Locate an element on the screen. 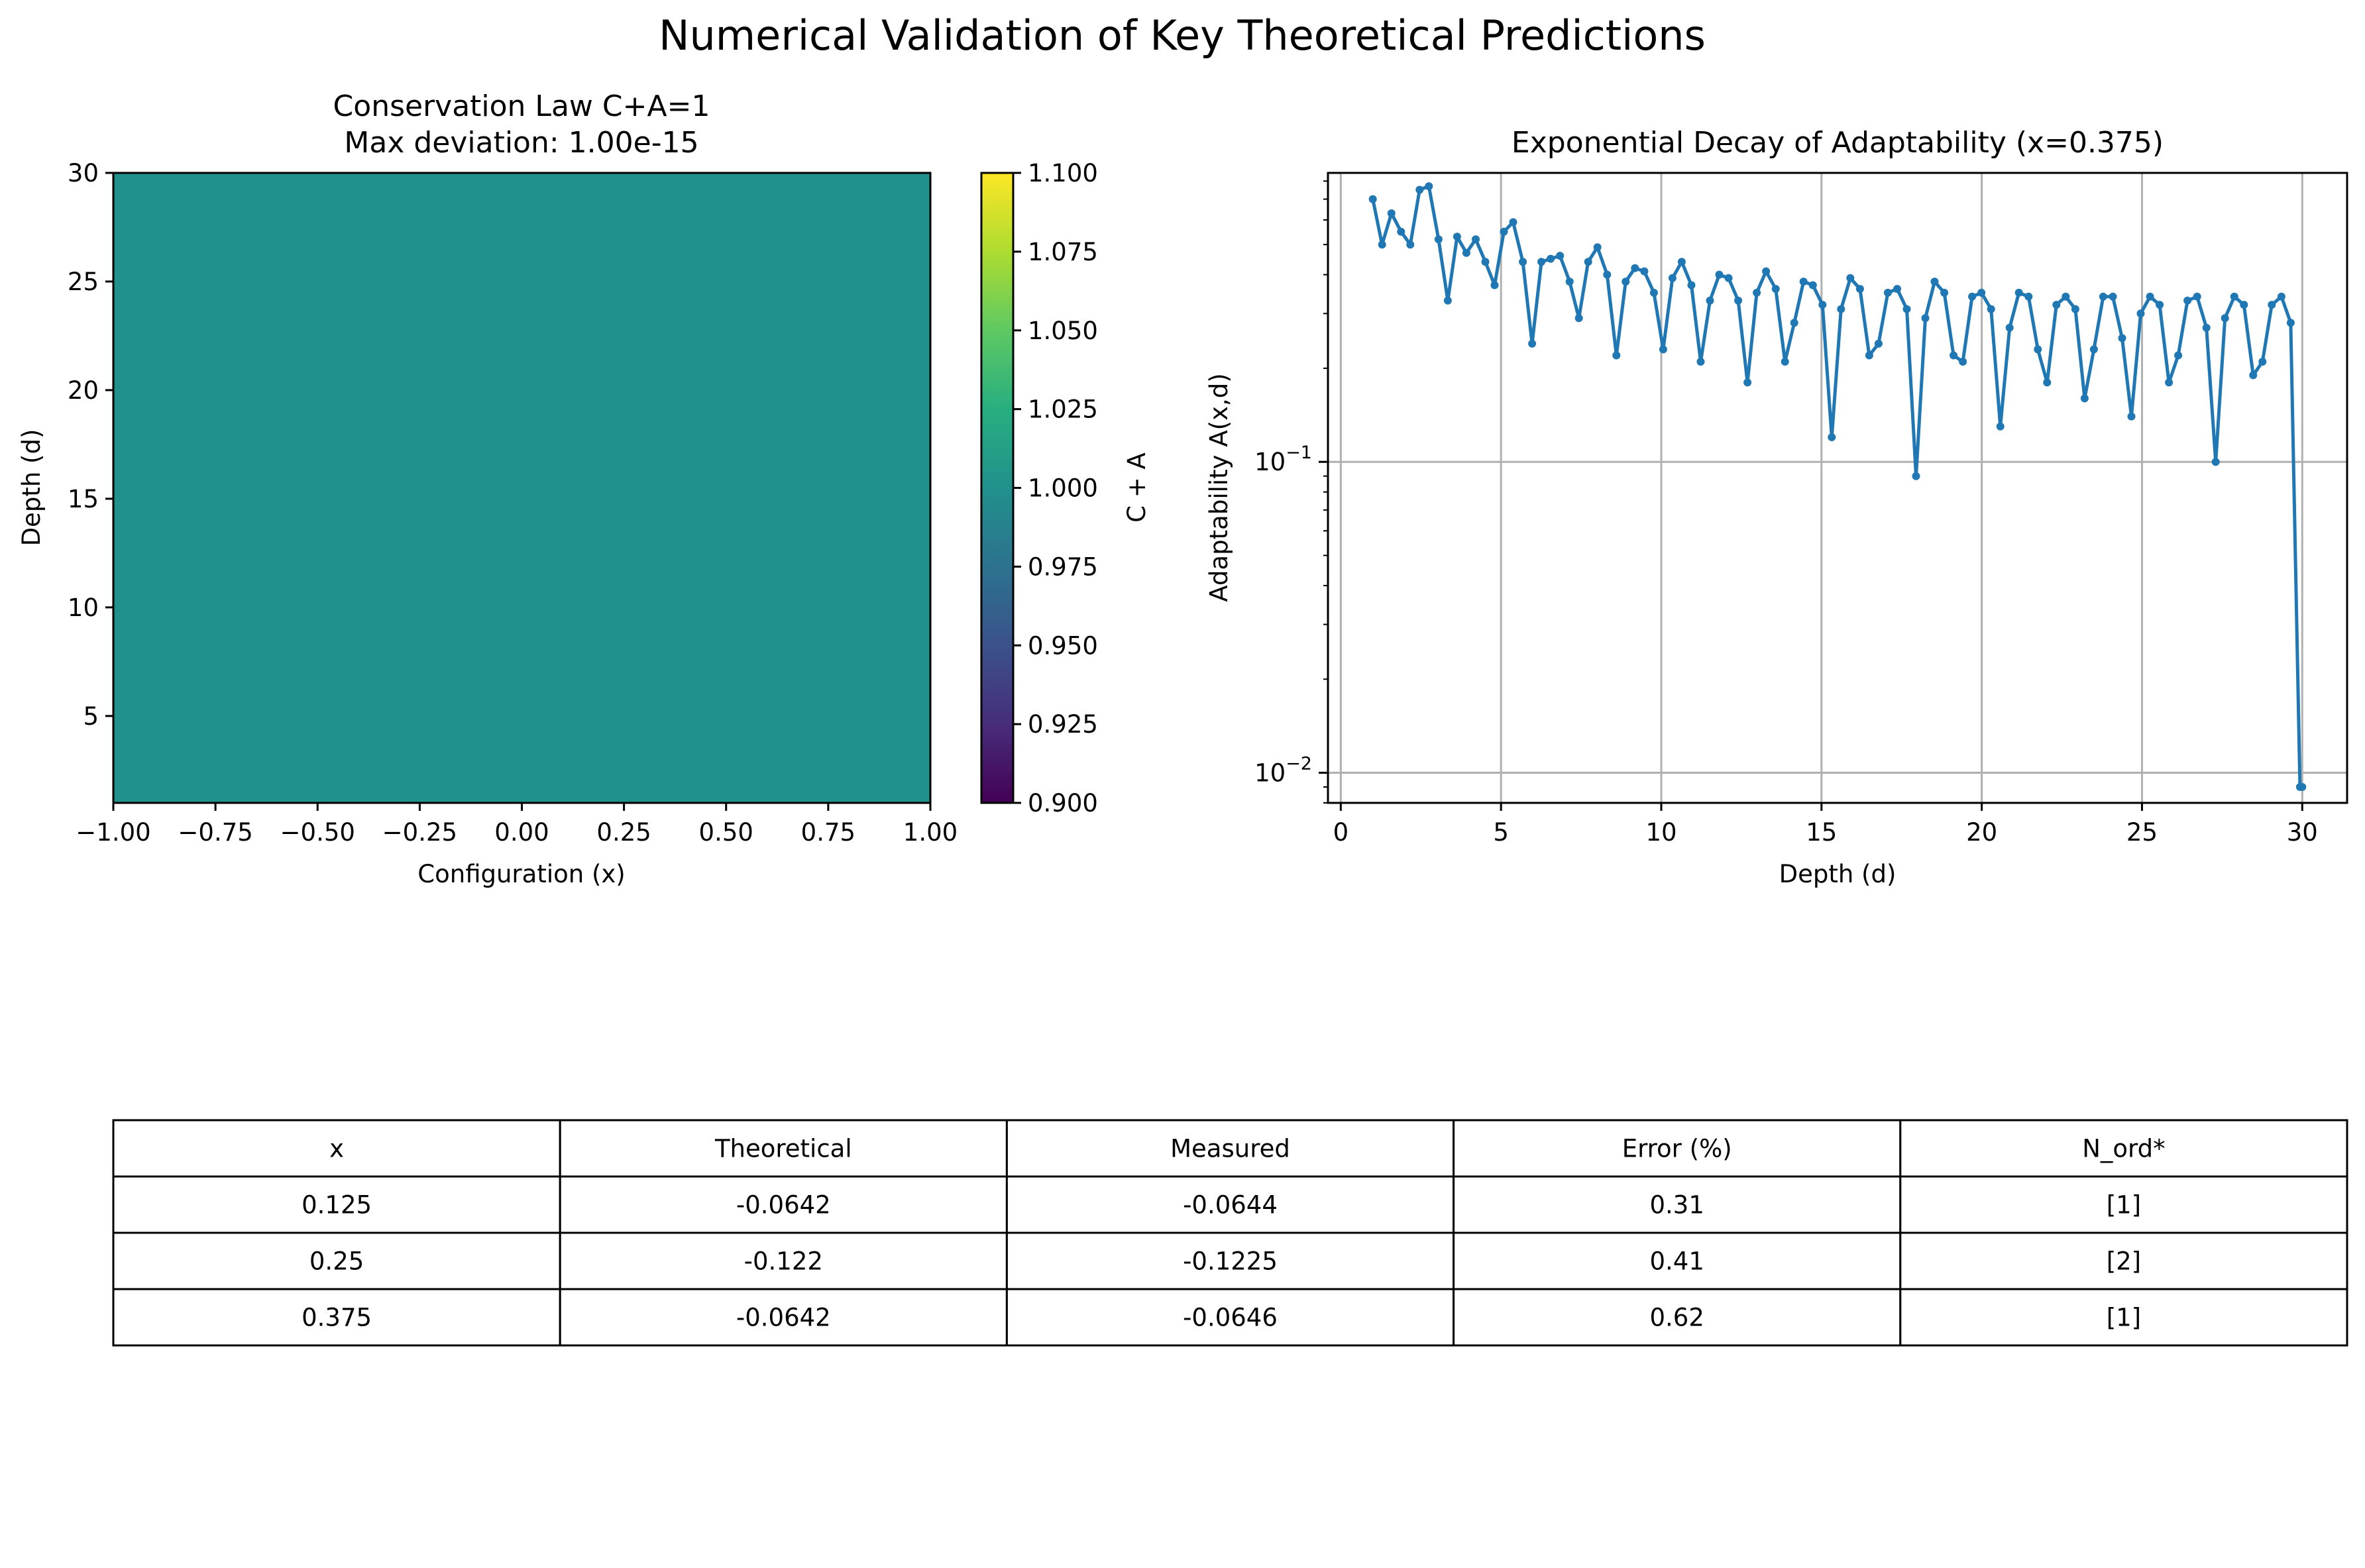 The image size is (2365, 1568). colorbar-tick-label: 0.900 is located at coordinates (1063, 803).